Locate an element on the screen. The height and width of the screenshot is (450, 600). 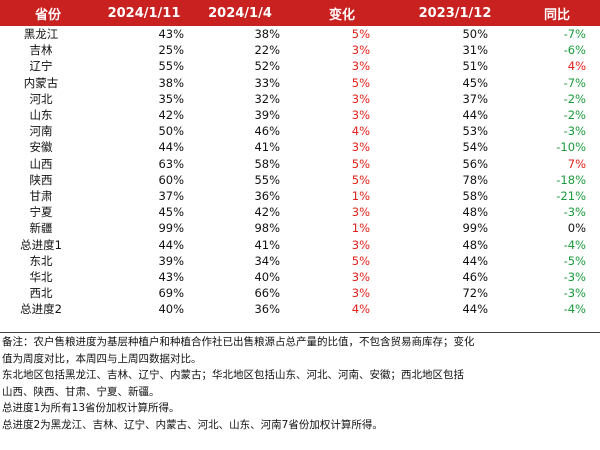
cell-province: 内蒙古 is located at coordinates (41, 82).